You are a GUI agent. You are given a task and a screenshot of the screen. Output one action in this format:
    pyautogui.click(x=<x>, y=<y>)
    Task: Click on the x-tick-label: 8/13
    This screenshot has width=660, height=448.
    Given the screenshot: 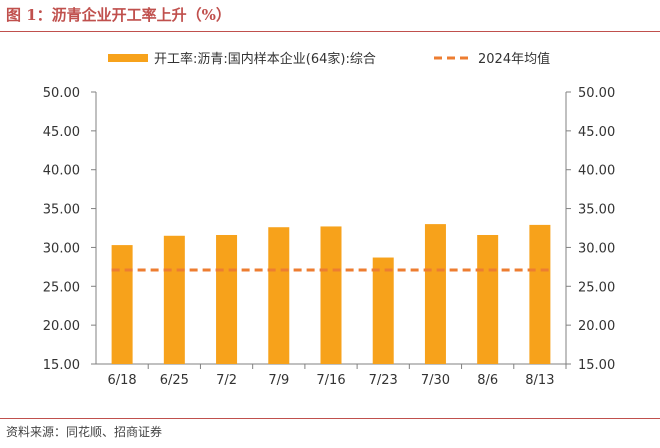 What is the action you would take?
    pyautogui.click(x=539, y=380)
    